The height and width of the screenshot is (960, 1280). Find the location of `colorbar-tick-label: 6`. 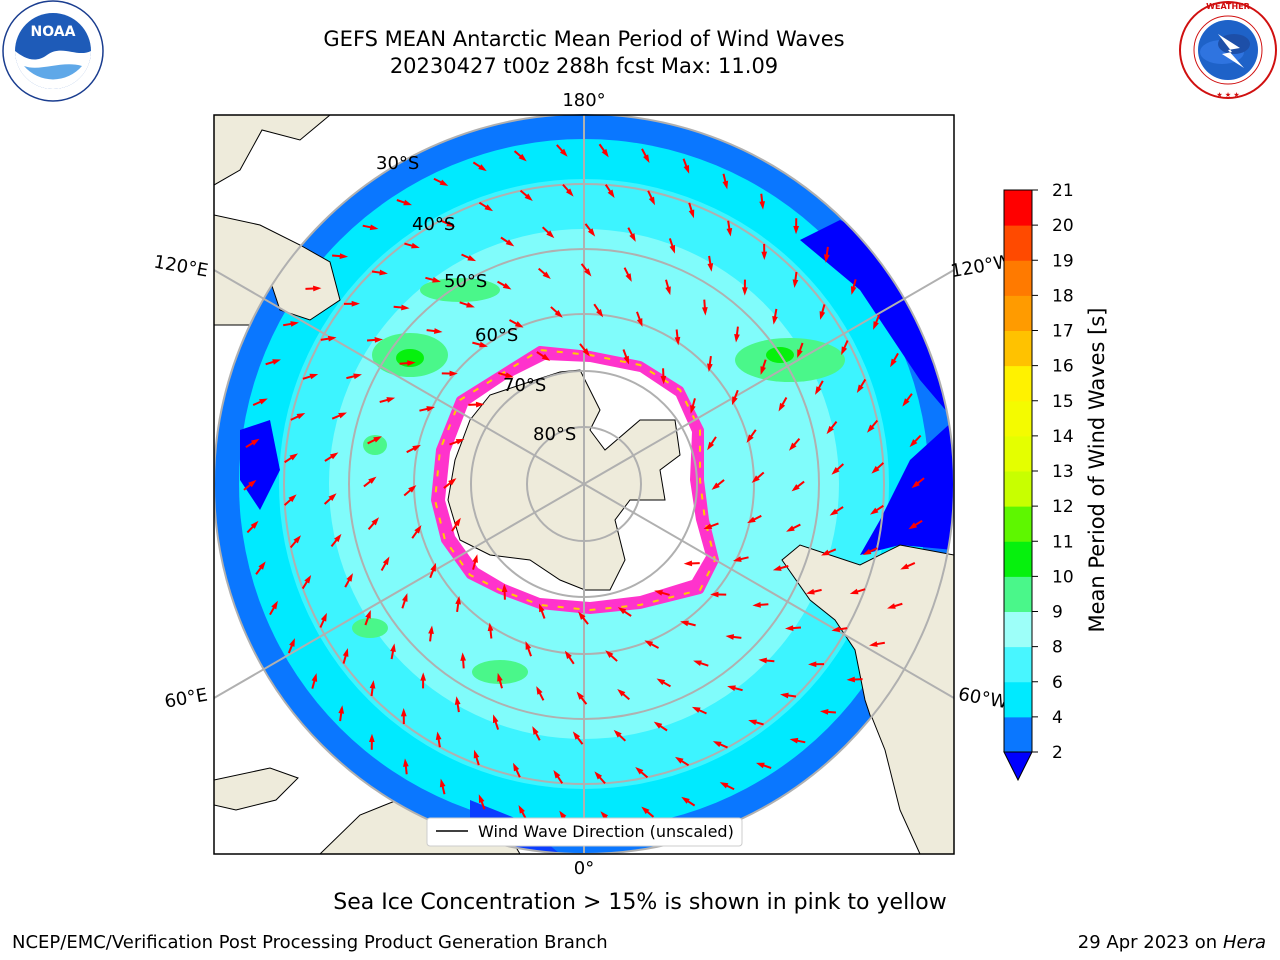

colorbar-tick-label: 6 is located at coordinates (1057, 683).